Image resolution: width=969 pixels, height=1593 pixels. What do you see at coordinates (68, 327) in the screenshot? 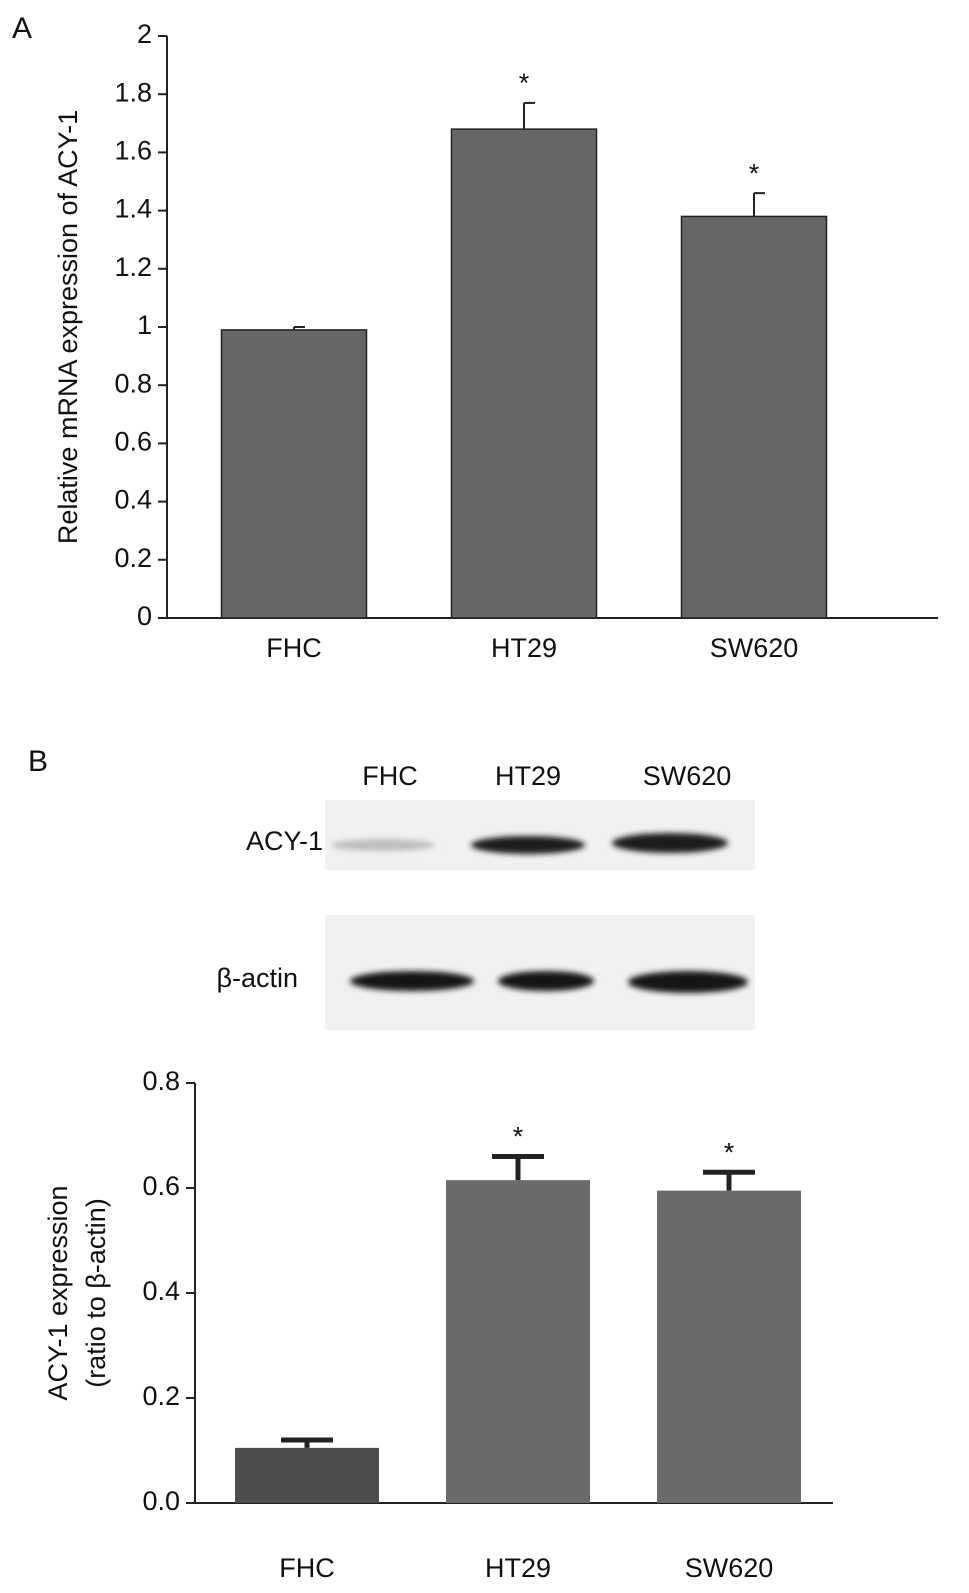
I see `y-axis-title: Relative mRNA expression of ACY-1` at bounding box center [68, 327].